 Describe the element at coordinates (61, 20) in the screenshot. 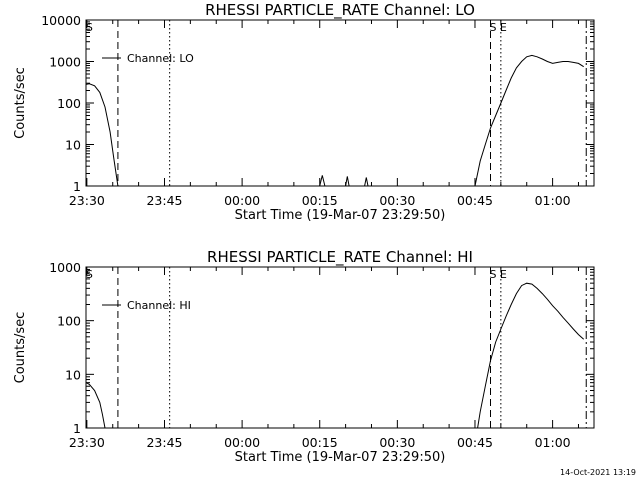

I see `y-tick-label: 10000` at that location.